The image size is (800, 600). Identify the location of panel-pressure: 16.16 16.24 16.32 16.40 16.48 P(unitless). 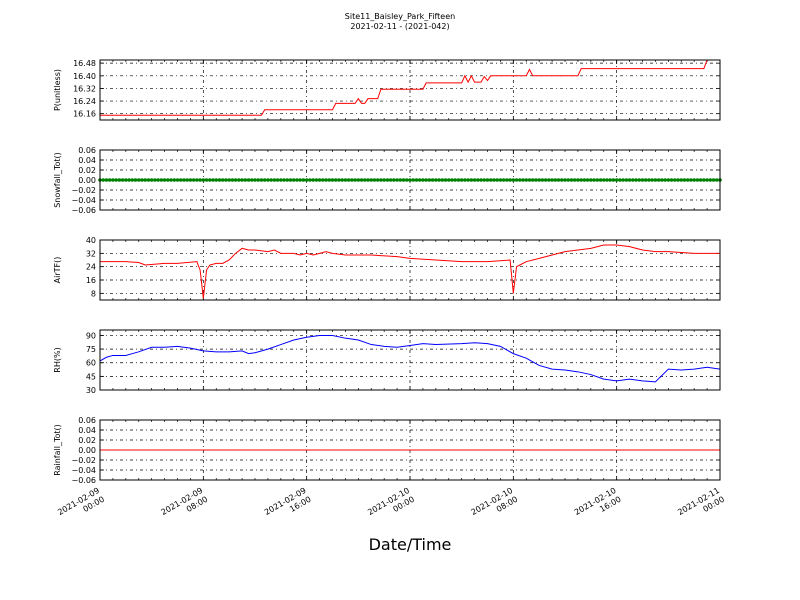
(387, 90).